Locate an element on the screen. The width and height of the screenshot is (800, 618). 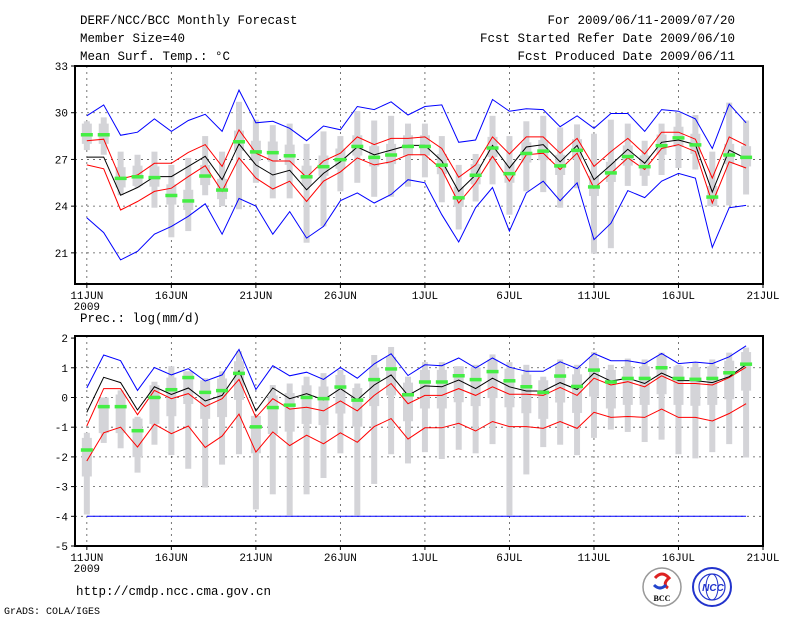
forecast-period: For 2009/06/11-2009/07/20 is located at coordinates (641, 21).